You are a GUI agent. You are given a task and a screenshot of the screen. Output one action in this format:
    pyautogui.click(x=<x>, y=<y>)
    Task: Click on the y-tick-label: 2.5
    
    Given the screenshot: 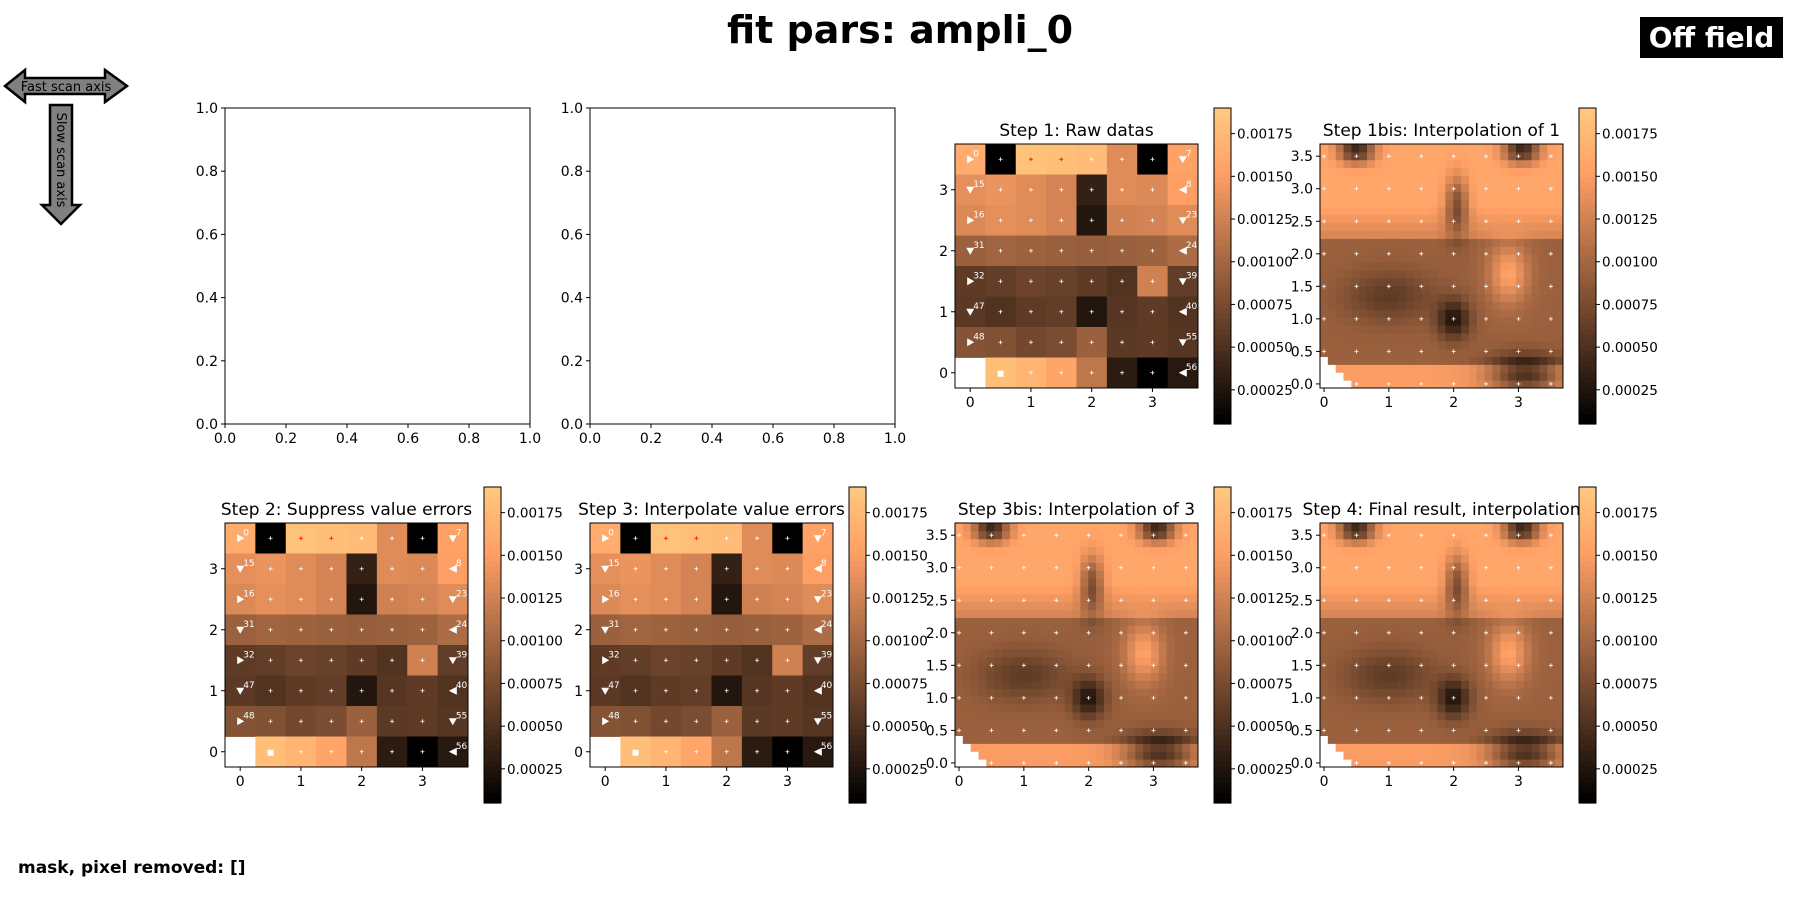 What is the action you would take?
    pyautogui.click(x=937, y=601)
    